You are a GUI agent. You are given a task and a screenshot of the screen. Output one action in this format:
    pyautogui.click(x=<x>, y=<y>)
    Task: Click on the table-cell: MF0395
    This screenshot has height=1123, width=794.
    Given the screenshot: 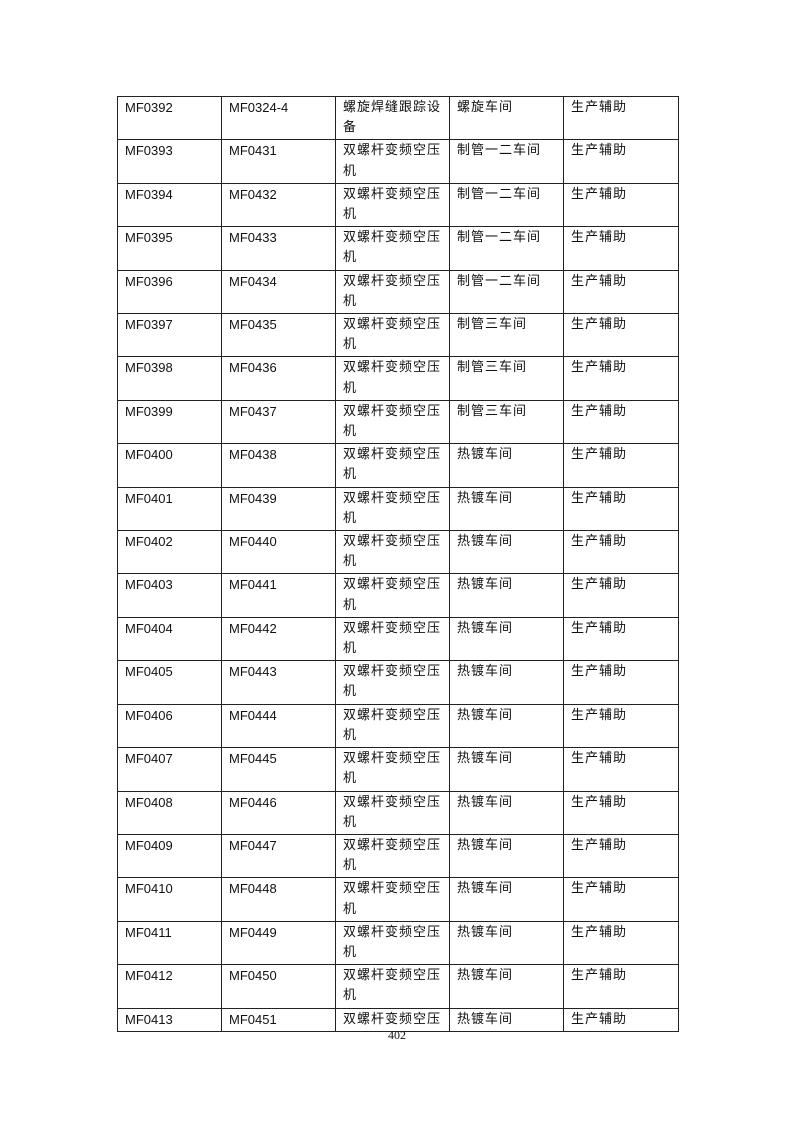 What is the action you would take?
    pyautogui.click(x=169, y=248)
    